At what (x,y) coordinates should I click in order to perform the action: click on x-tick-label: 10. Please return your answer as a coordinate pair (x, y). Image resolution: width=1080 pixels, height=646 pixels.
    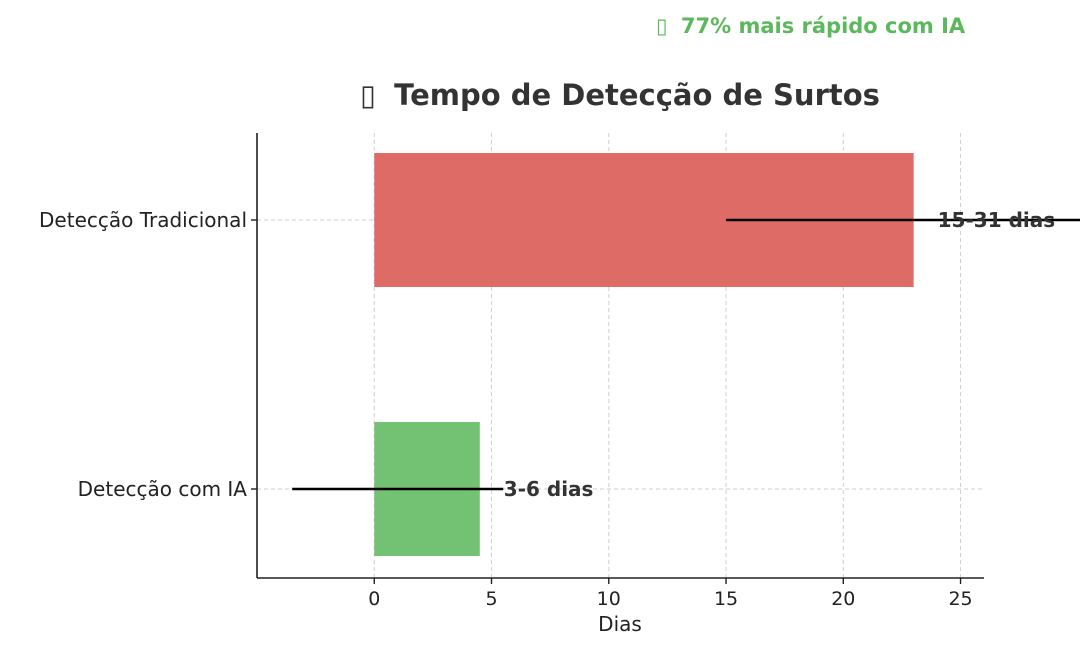
    Looking at the image, I should click on (609, 599).